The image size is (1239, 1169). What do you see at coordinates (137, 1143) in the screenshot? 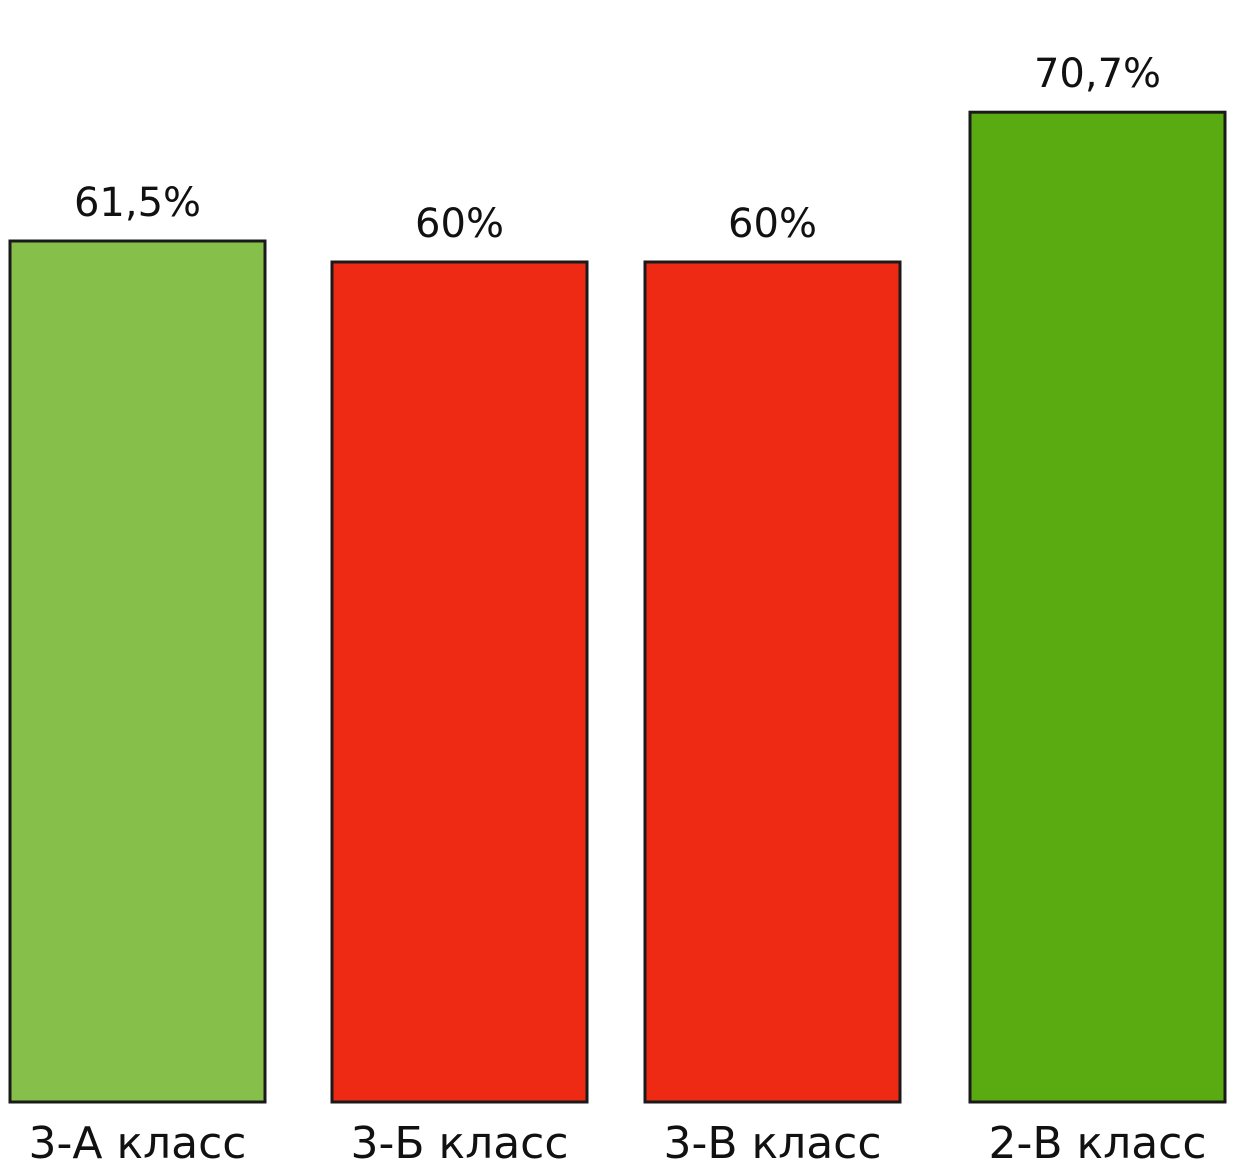
I see `category-label-1: 3-А класс` at bounding box center [137, 1143].